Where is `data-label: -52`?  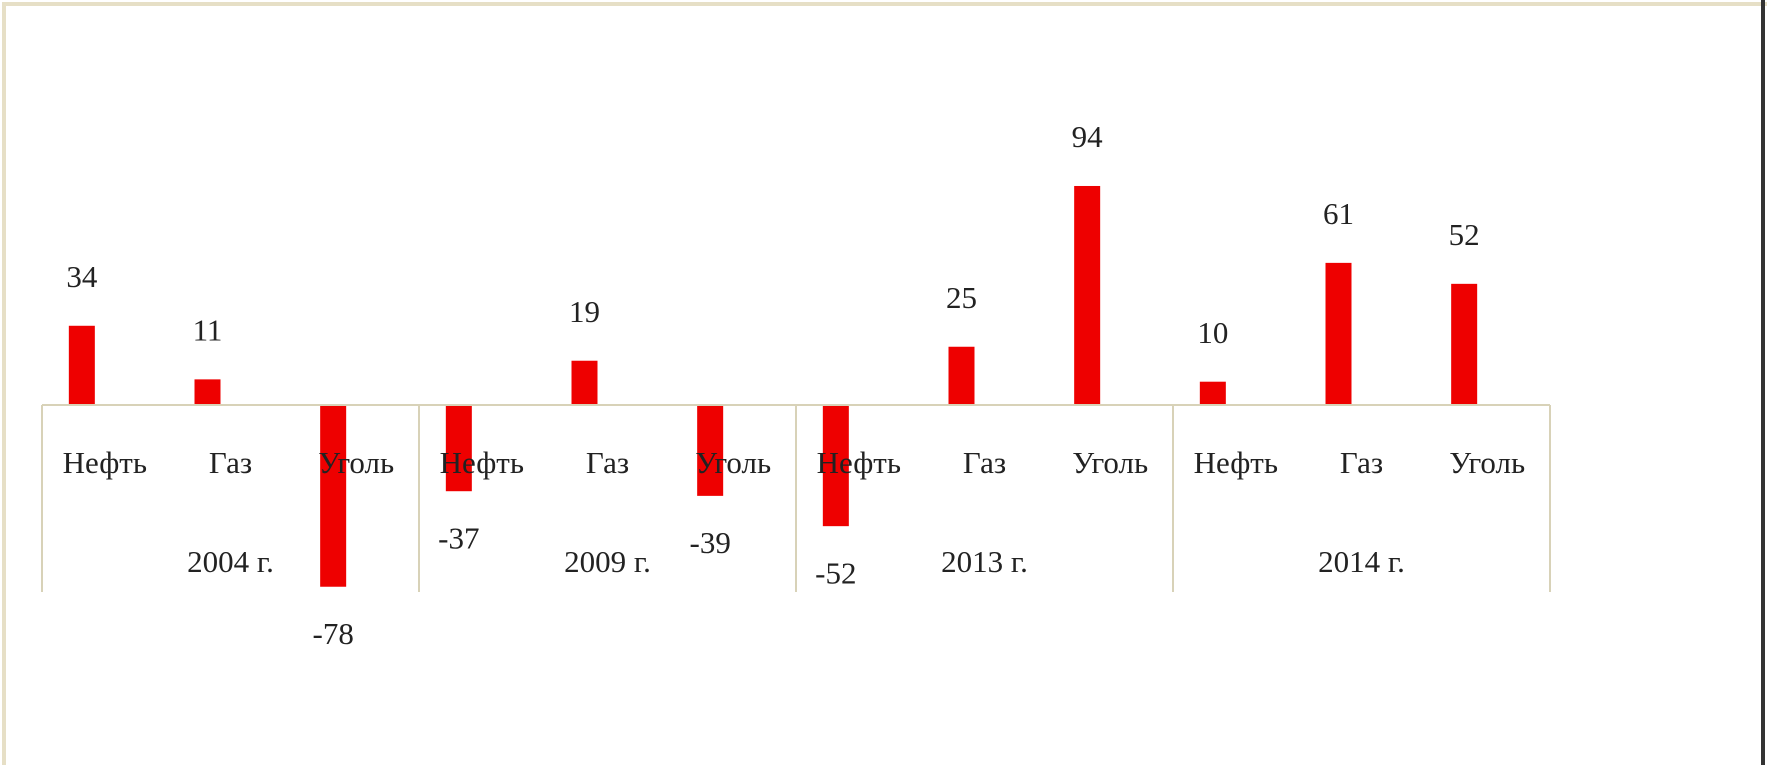 data-label: -52 is located at coordinates (835, 572).